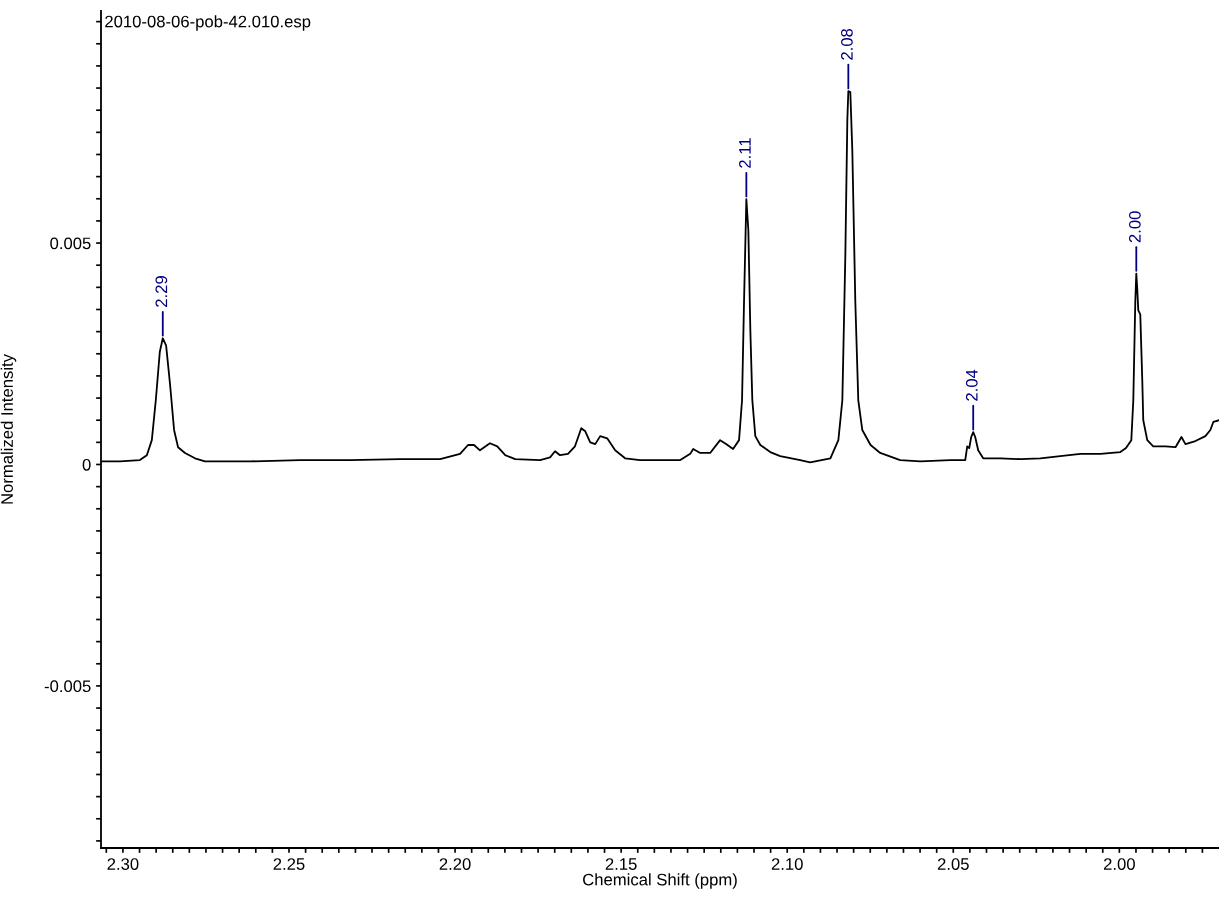  Describe the element at coordinates (847, 44) in the screenshot. I see `annotation: 2.08` at that location.